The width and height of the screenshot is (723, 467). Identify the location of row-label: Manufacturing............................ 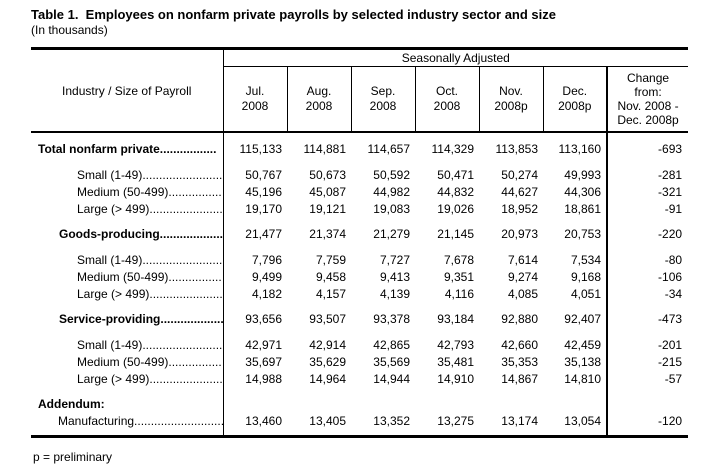
(127, 425).